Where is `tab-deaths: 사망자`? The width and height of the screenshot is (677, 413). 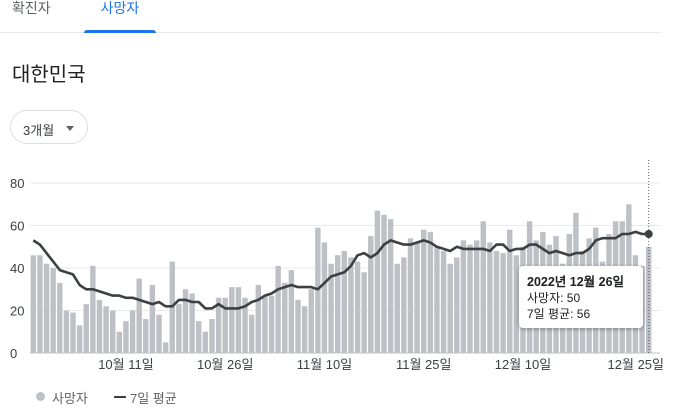 tab-deaths: 사망자 is located at coordinates (120, 16).